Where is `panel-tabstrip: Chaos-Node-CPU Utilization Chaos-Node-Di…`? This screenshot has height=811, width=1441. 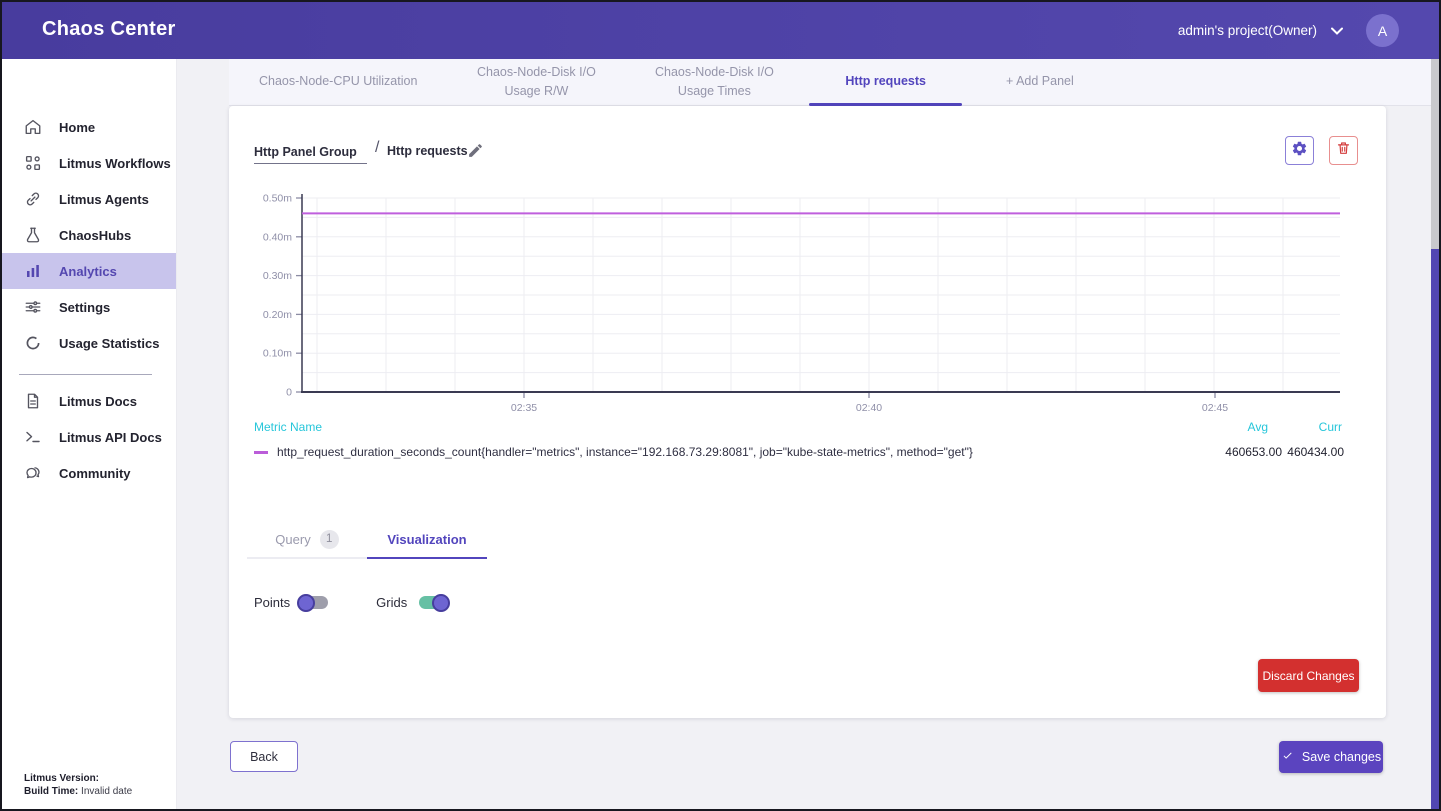 panel-tabstrip: Chaos-Node-CPU Utilization Chaos-Node-Di… is located at coordinates (832, 82).